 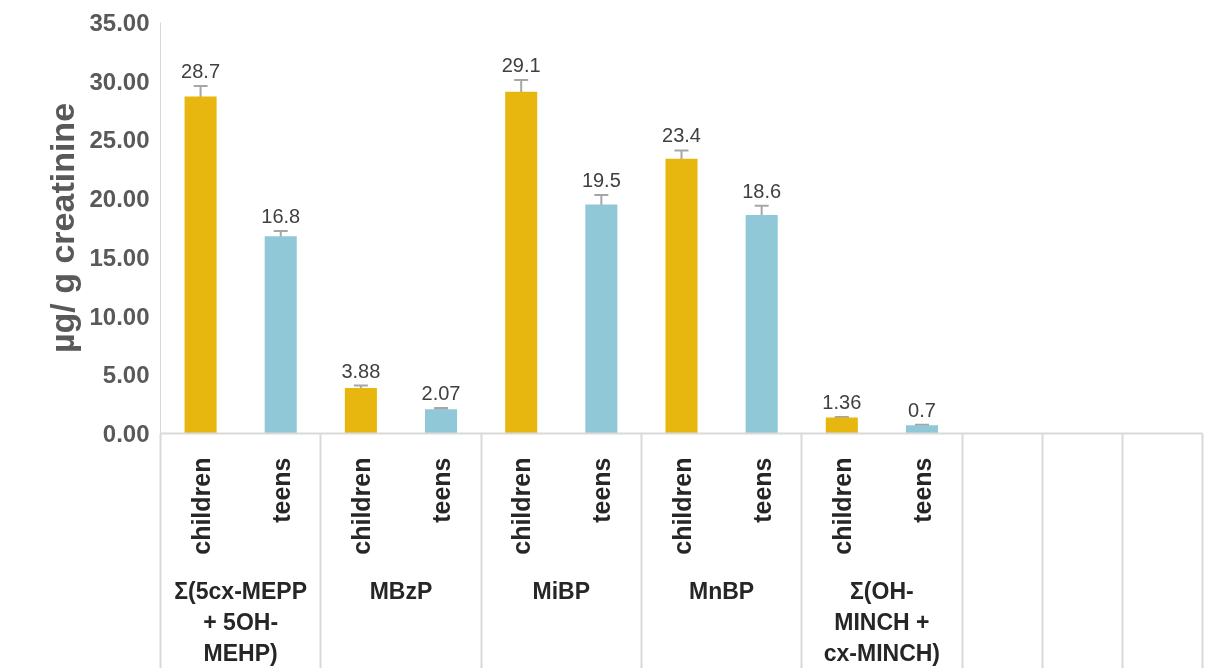 What do you see at coordinates (281, 215) in the screenshot?
I see `data-label: 16.8` at bounding box center [281, 215].